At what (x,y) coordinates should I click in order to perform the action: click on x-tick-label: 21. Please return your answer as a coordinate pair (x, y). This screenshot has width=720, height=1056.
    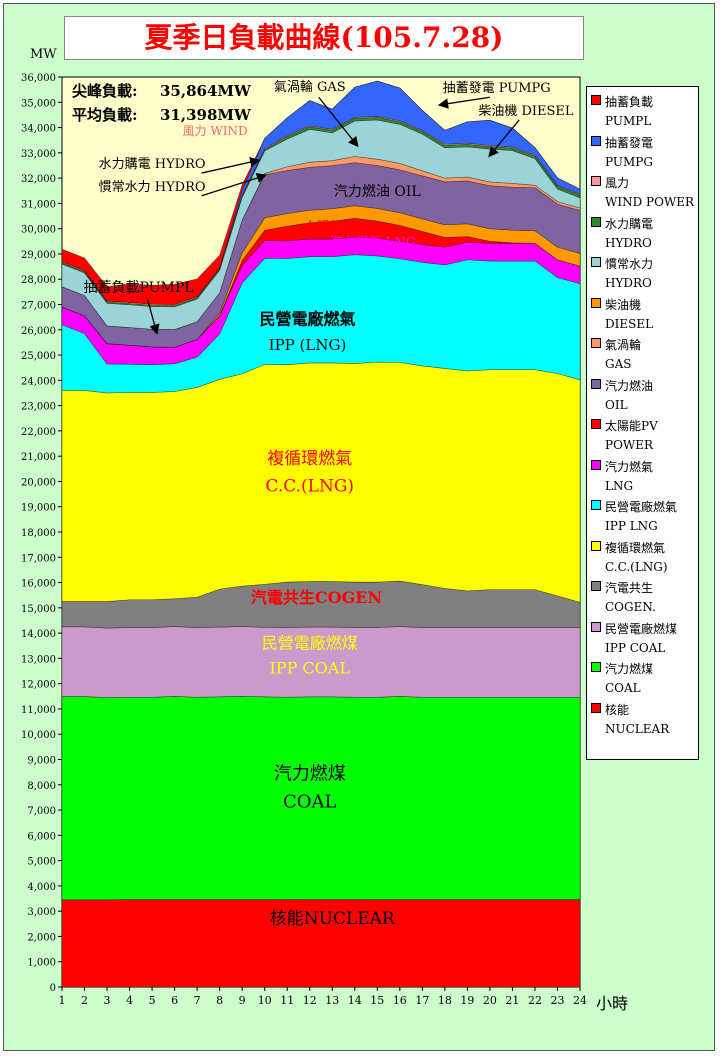
    Looking at the image, I should click on (512, 1000).